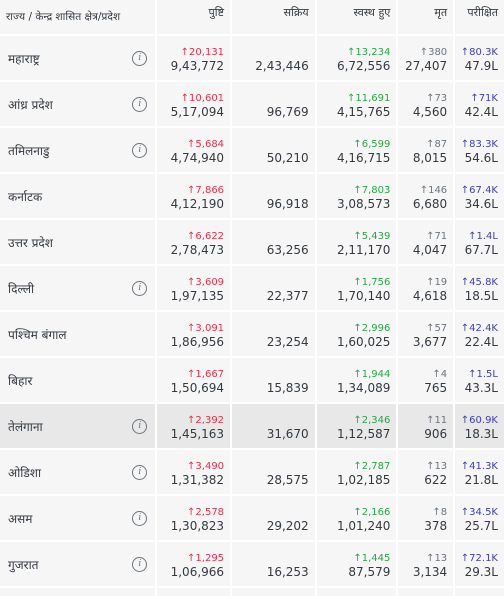  What do you see at coordinates (197, 434) in the screenshot?
I see `confirmed-value: 1,45,163` at bounding box center [197, 434].